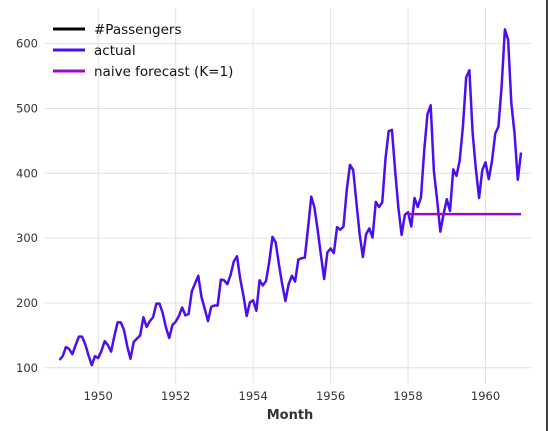 Image resolution: width=548 pixels, height=431 pixels. Describe the element at coordinates (27, 173) in the screenshot. I see `y-tick-label: 400` at that location.